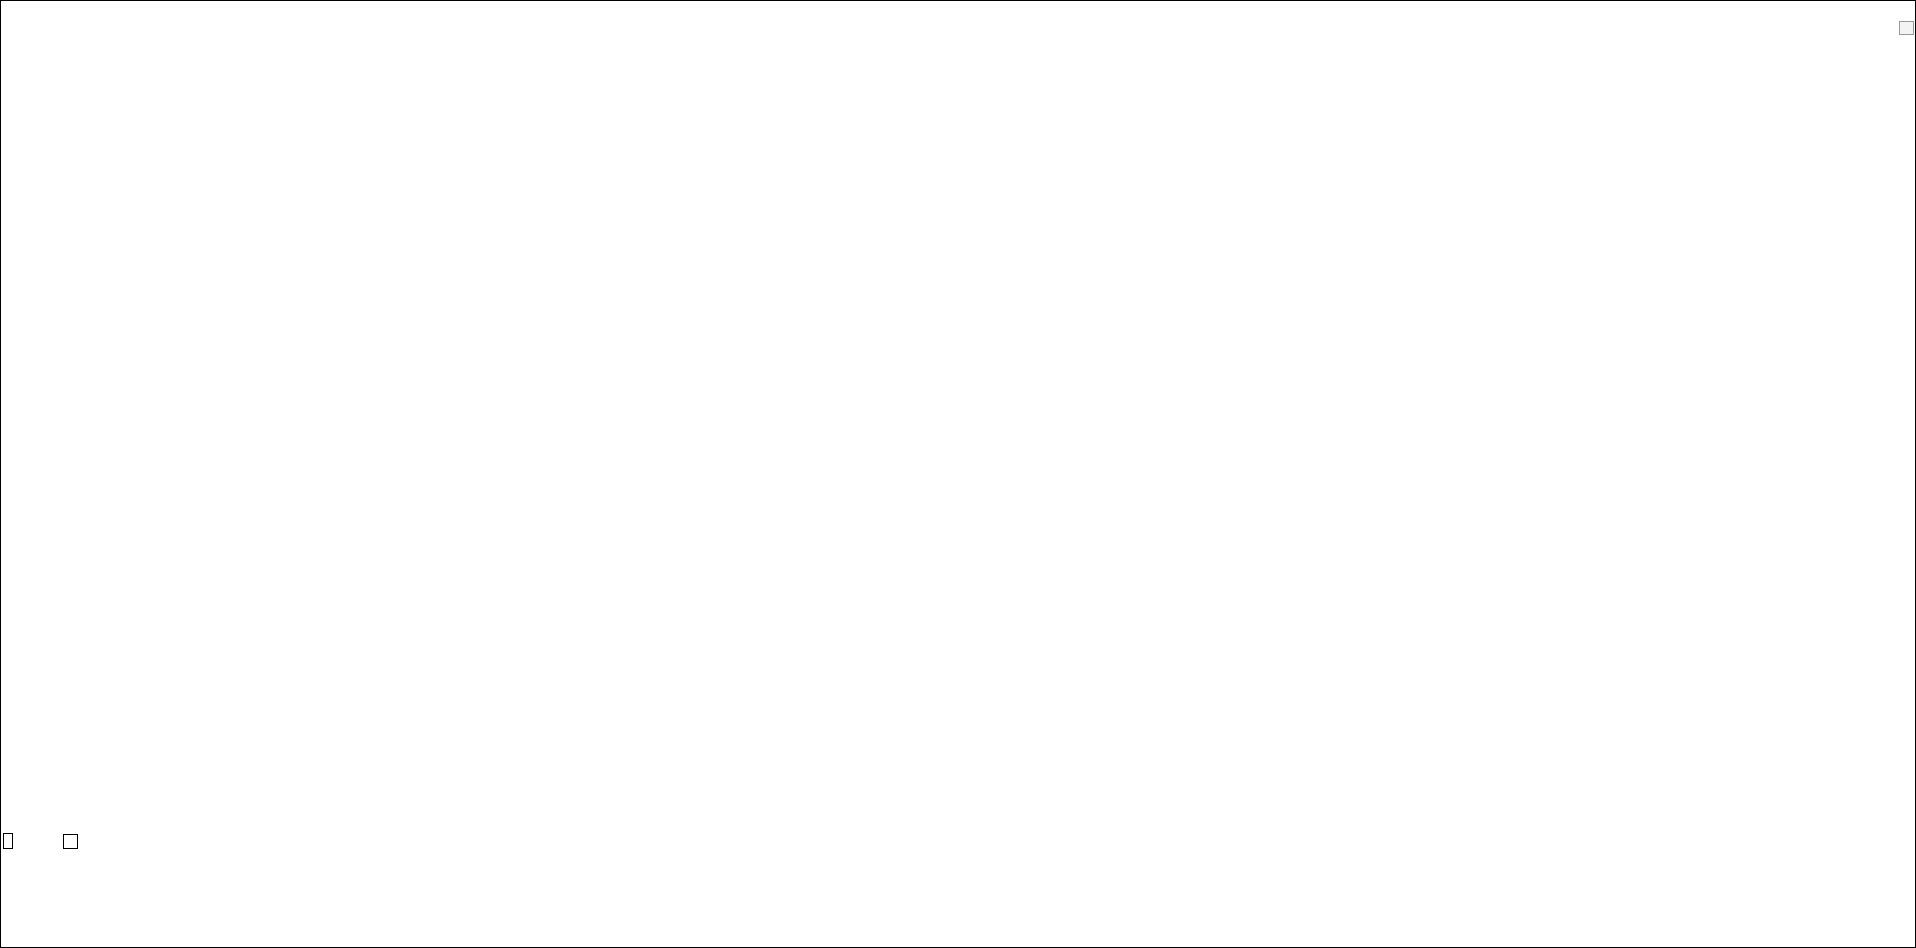 The height and width of the screenshot is (948, 1916). Describe the element at coordinates (8, 841) in the screenshot. I see `indicator-label-box` at that location.